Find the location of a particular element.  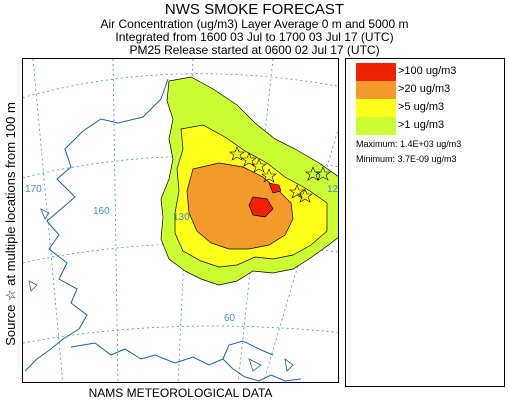

legend-item-20: >20 ug/m3 is located at coordinates (426, 90).